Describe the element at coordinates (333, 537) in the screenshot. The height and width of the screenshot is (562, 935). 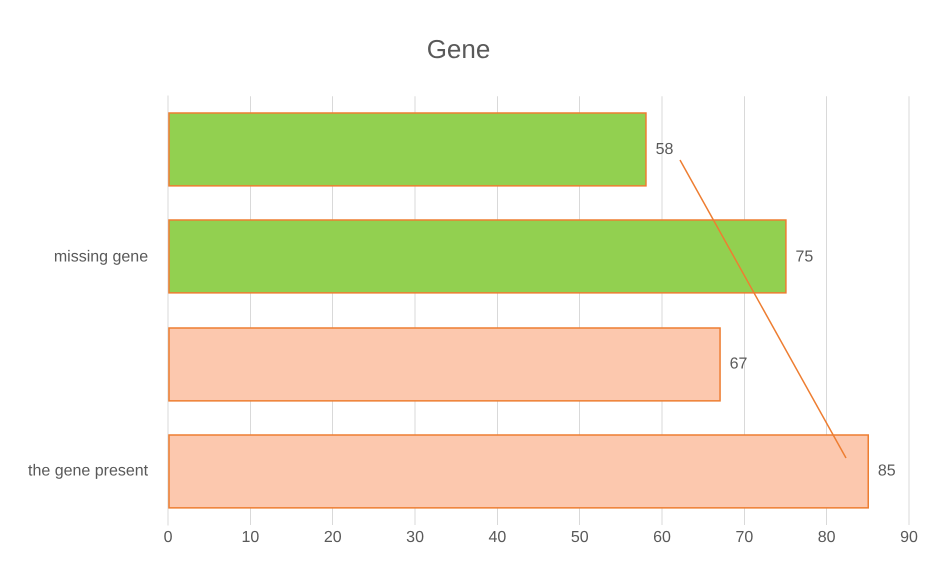
I see `x-tick-label: 20` at that location.